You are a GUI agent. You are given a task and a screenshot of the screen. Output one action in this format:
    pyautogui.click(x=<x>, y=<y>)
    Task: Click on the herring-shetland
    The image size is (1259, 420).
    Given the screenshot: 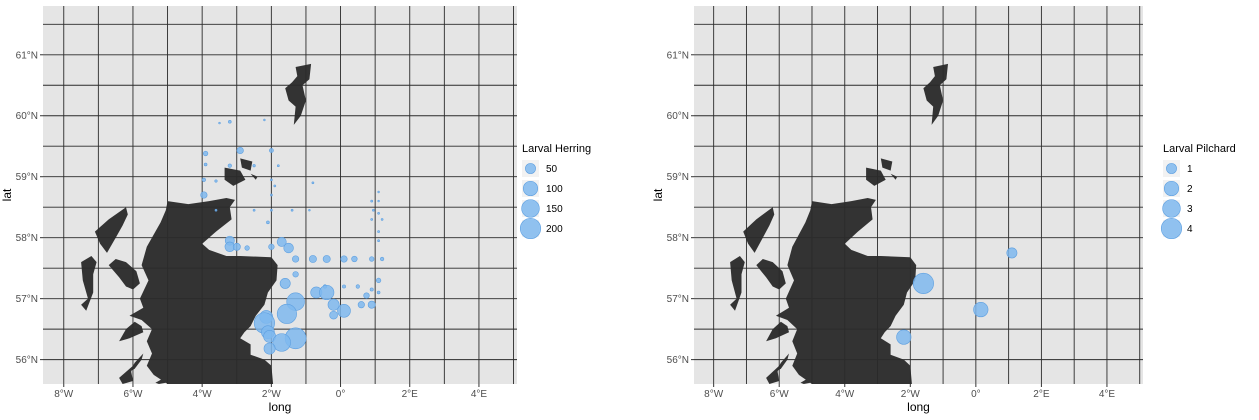 What is the action you would take?
    pyautogui.click(x=298, y=94)
    